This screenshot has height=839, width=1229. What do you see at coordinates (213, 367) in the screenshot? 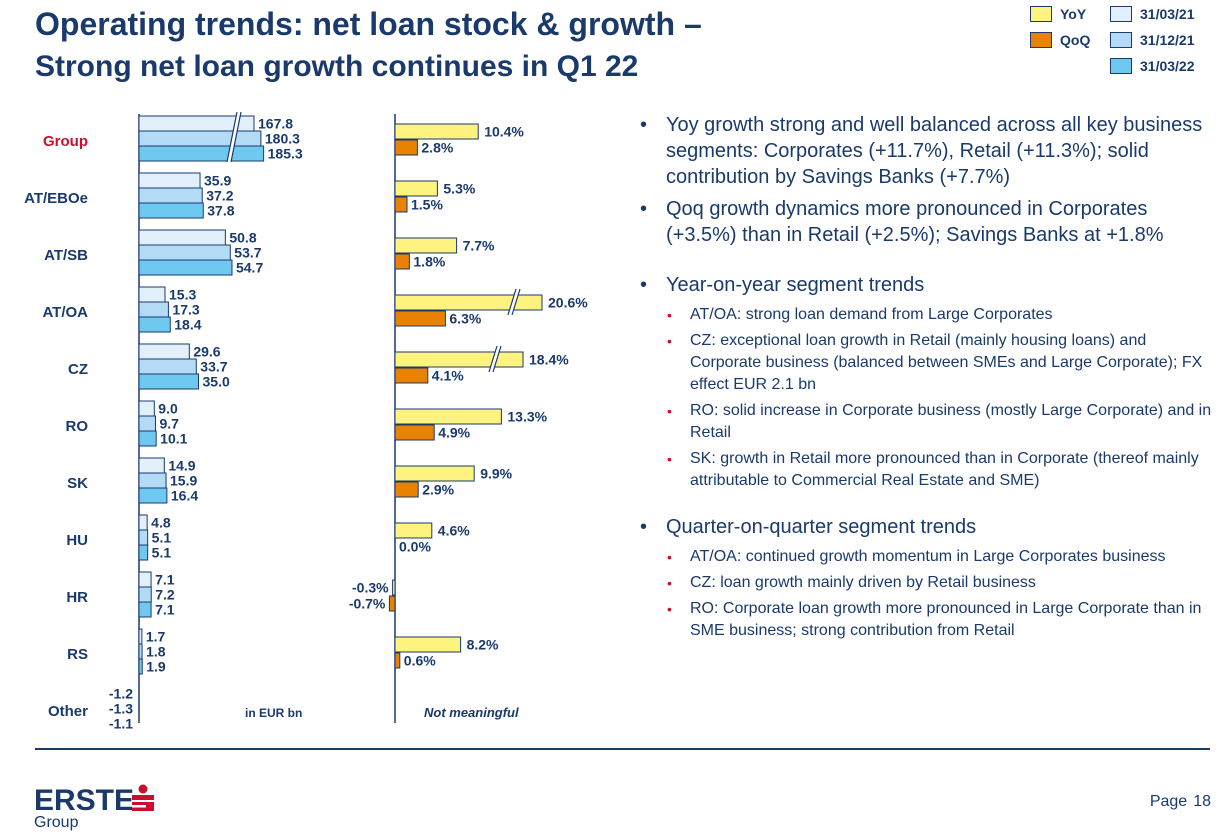
I see `stock-value-label: 33.7` at bounding box center [213, 367].